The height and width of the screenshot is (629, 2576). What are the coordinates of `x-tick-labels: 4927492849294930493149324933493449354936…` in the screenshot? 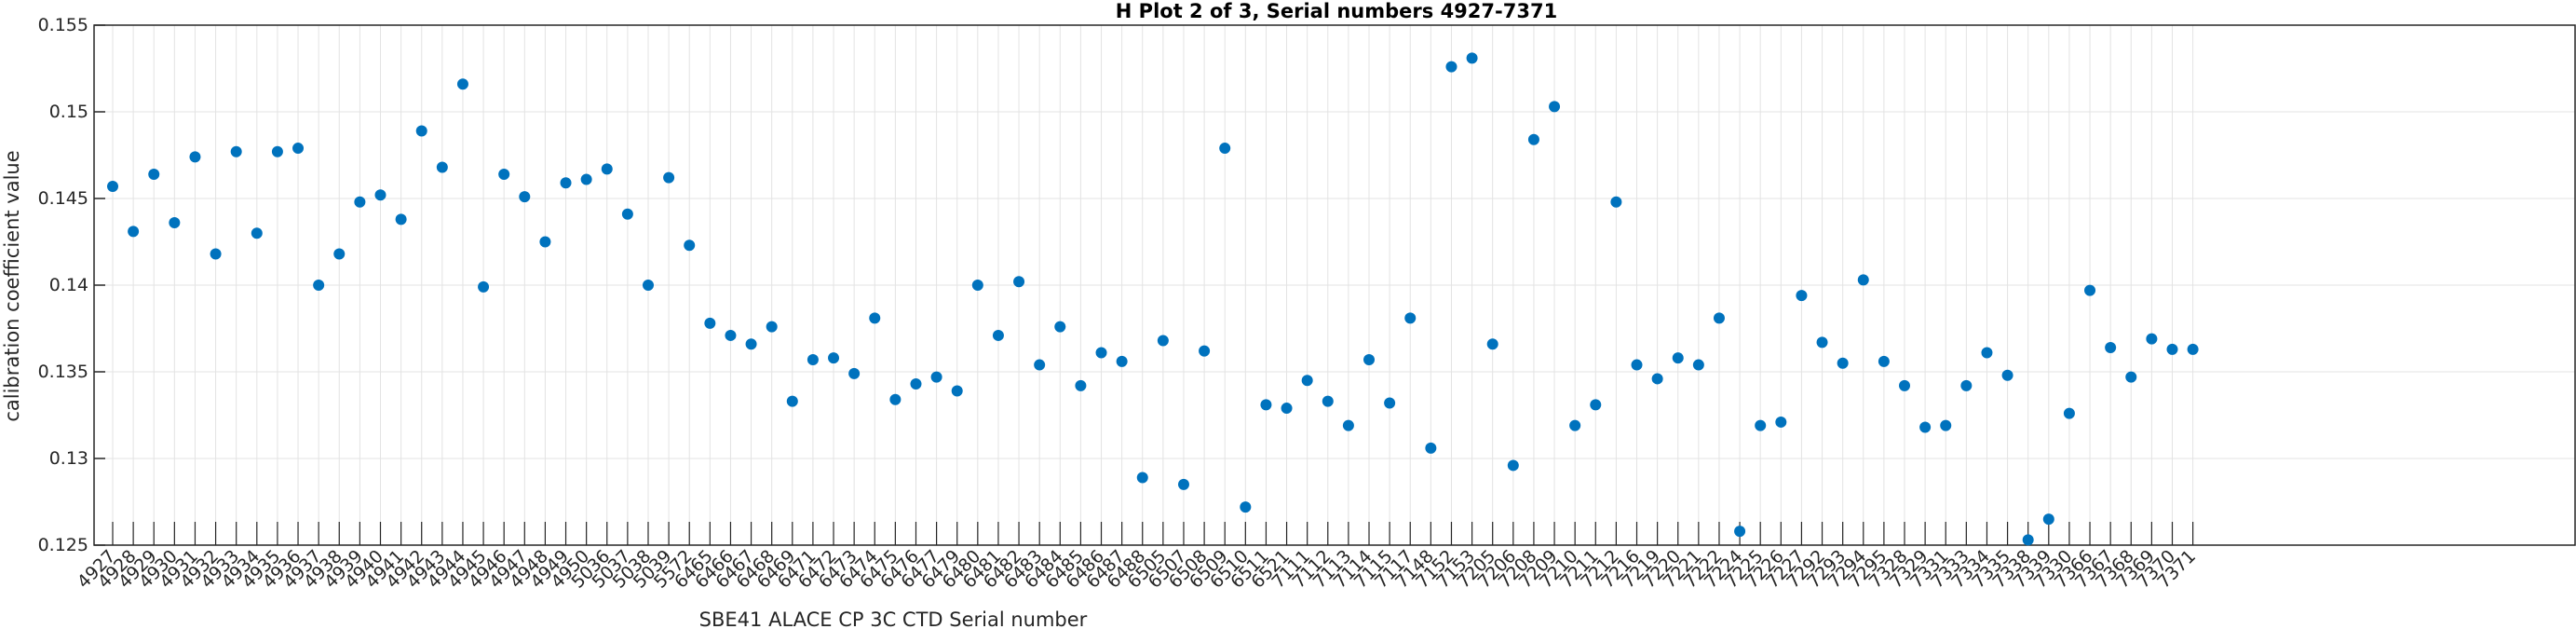 It's located at (1137, 569).